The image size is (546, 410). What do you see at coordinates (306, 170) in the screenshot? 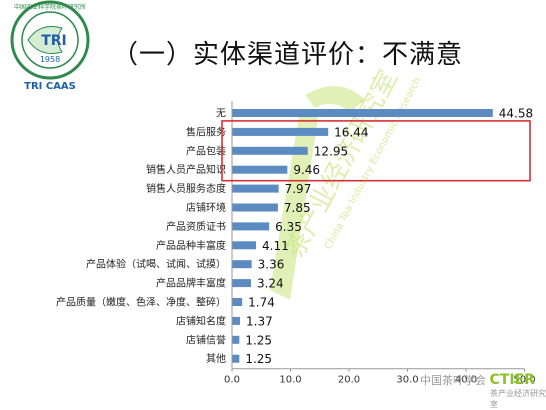
I see `value-label-3: 9.46` at bounding box center [306, 170].